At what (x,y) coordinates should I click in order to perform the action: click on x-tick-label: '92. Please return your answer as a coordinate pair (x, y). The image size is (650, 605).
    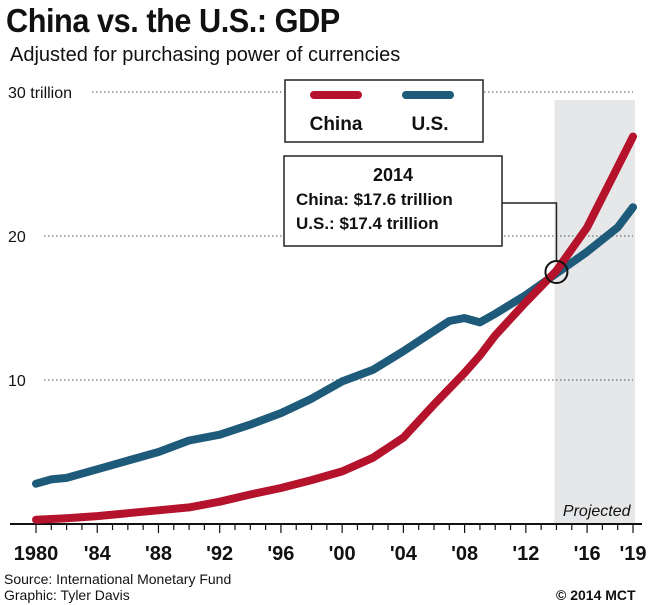
    Looking at the image, I should click on (219, 554).